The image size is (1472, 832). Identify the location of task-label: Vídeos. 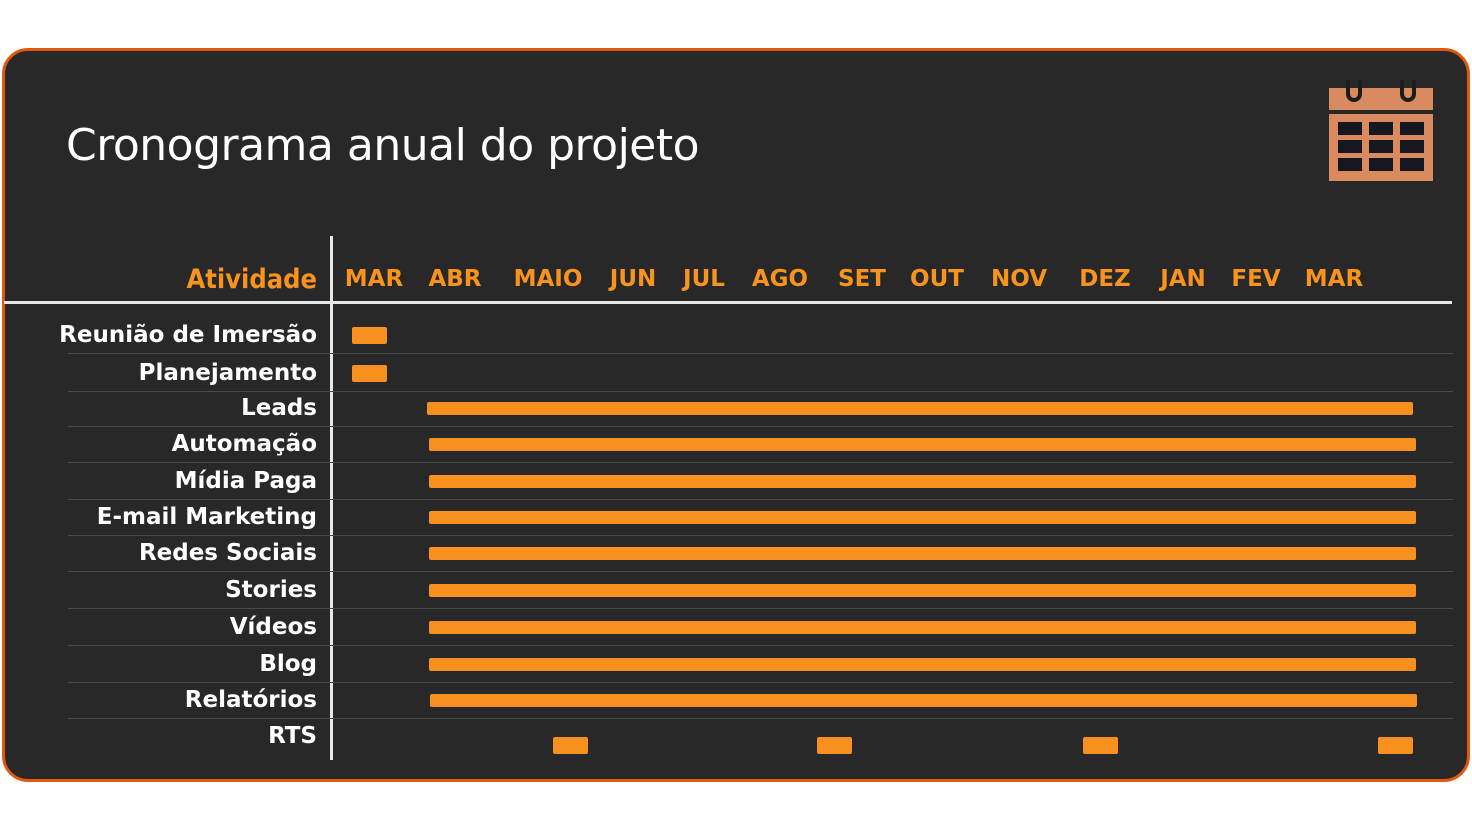
(273, 627).